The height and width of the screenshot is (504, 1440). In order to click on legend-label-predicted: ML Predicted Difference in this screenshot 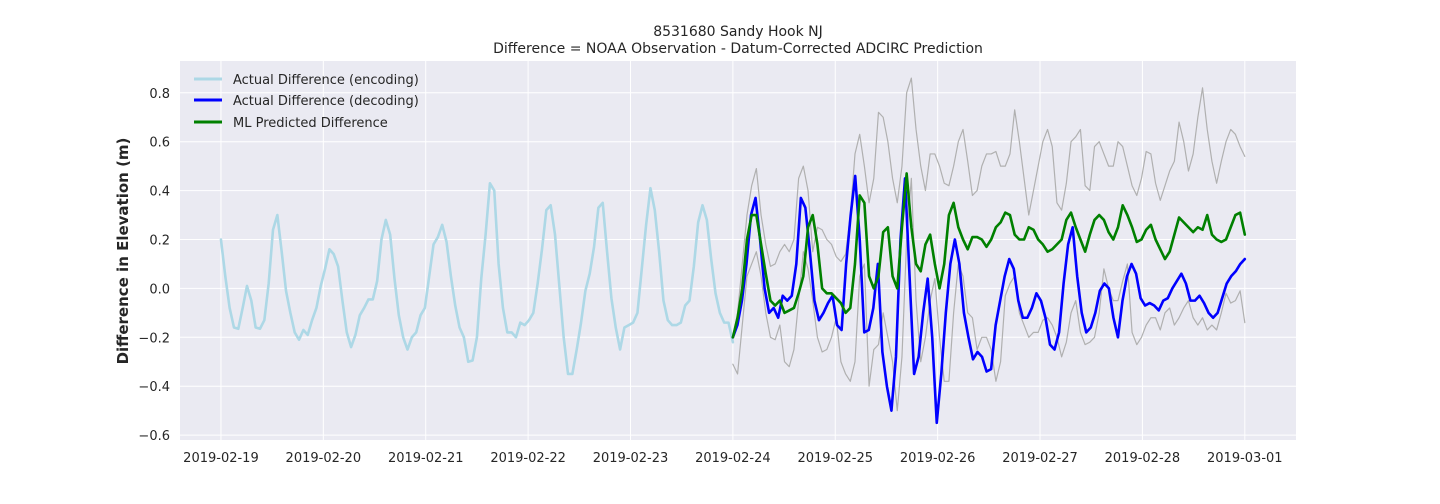, I will do `click(310, 123)`.